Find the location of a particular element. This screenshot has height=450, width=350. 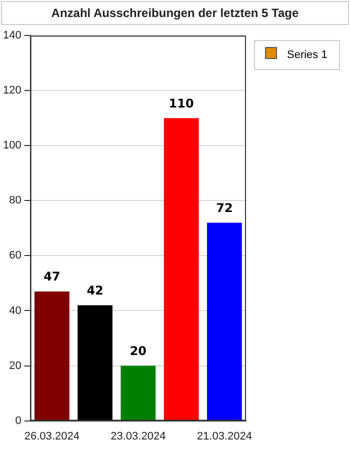

data-label: 20 is located at coordinates (138, 351).